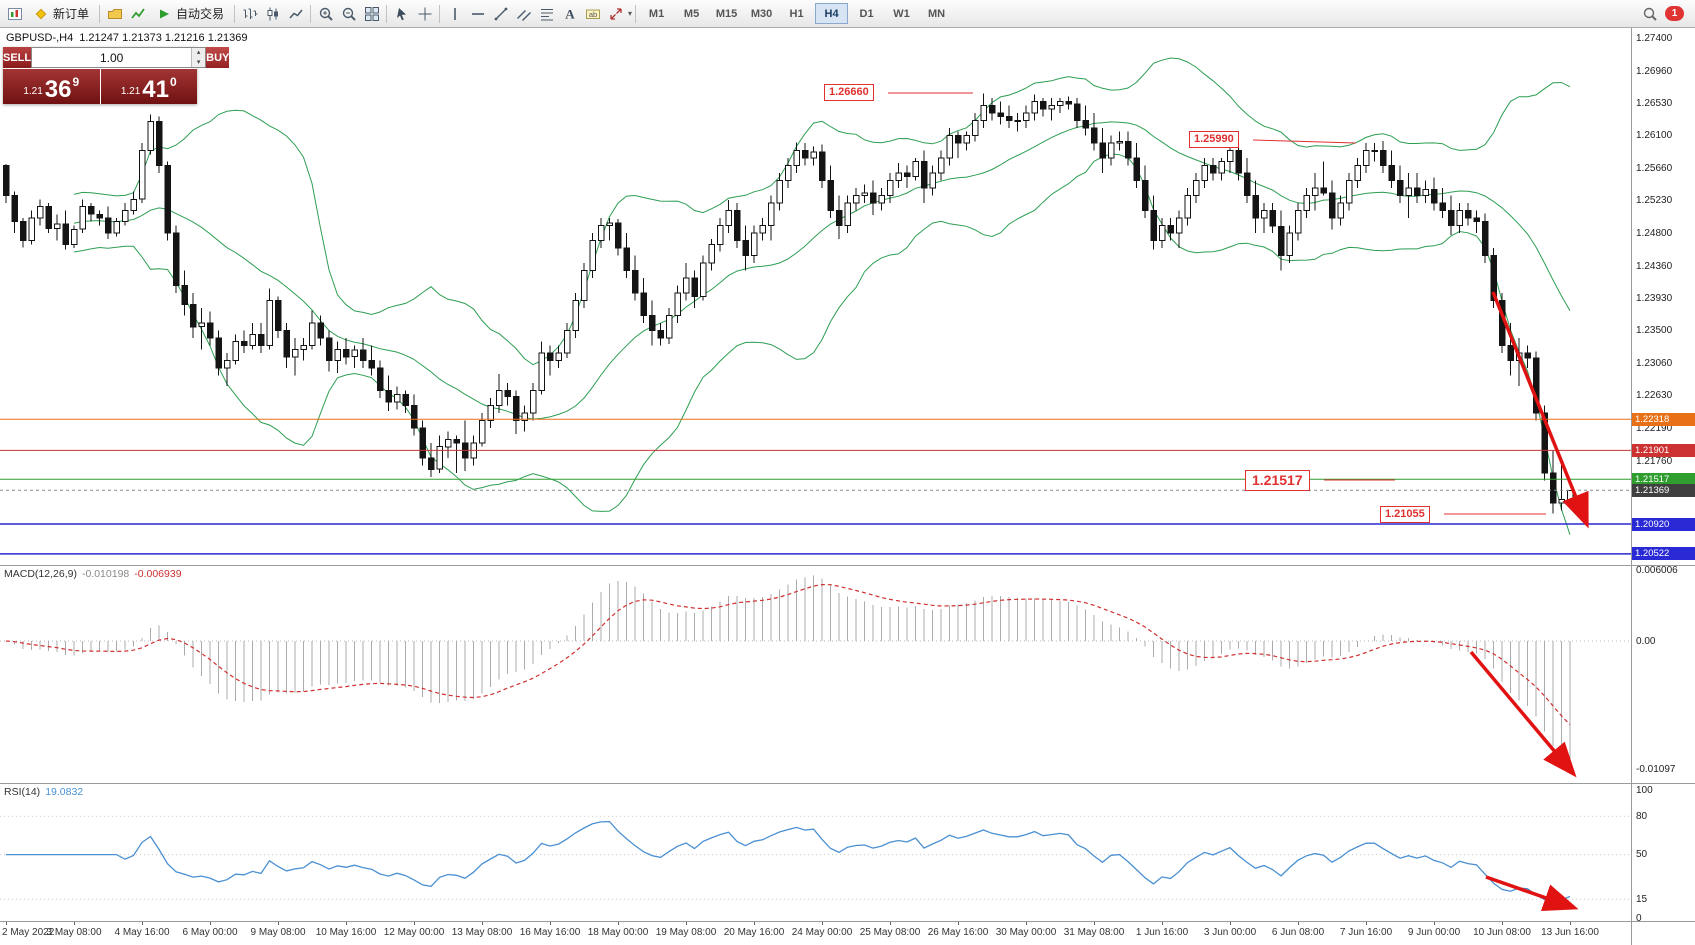 Image resolution: width=1695 pixels, height=945 pixels. I want to click on timeframe-h4: H4, so click(832, 13).